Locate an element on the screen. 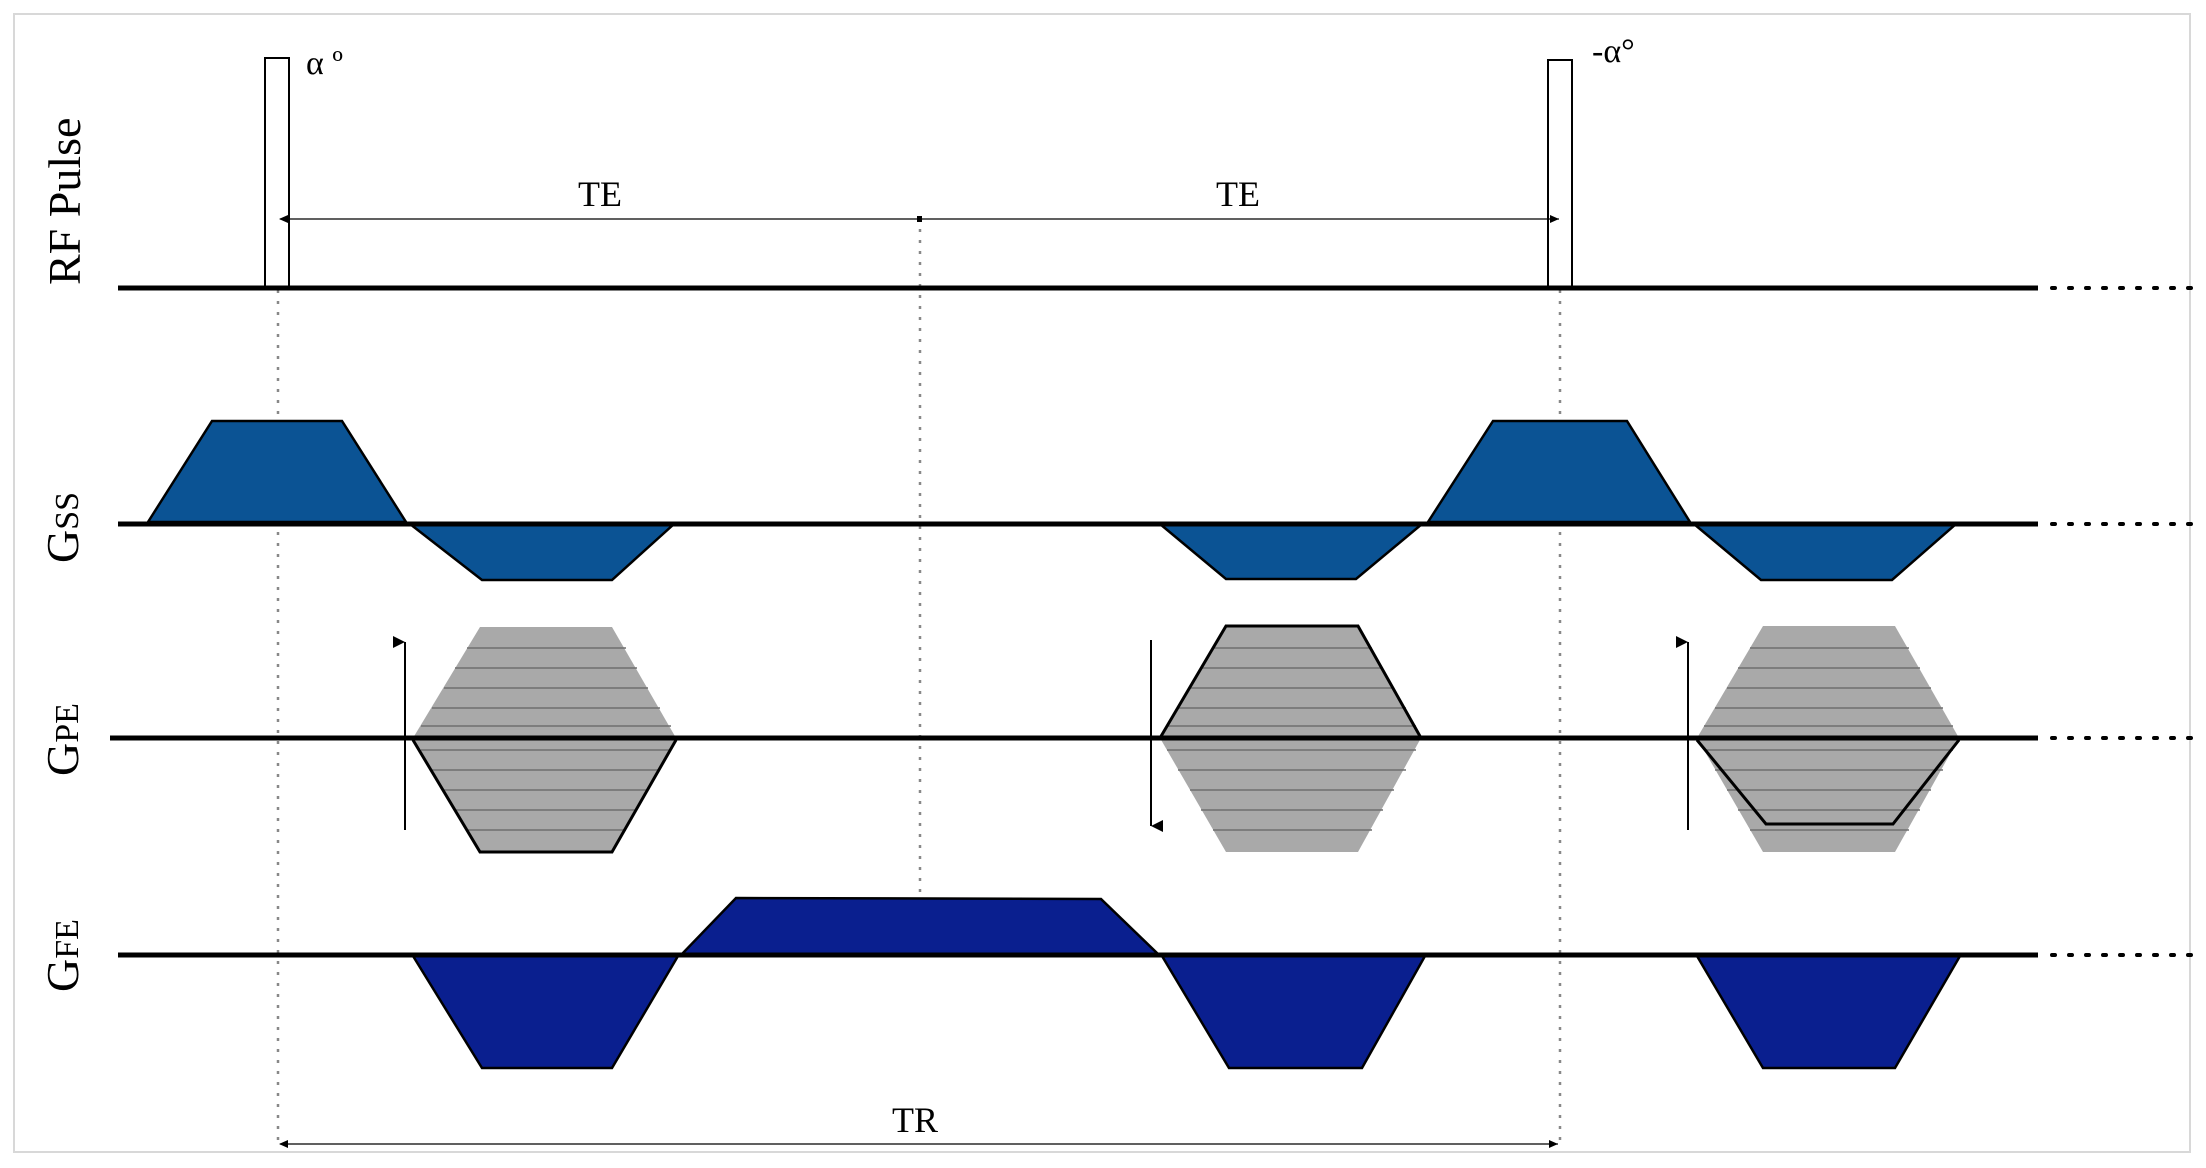  rf-row-label: RF Pulse is located at coordinates (64, 201).